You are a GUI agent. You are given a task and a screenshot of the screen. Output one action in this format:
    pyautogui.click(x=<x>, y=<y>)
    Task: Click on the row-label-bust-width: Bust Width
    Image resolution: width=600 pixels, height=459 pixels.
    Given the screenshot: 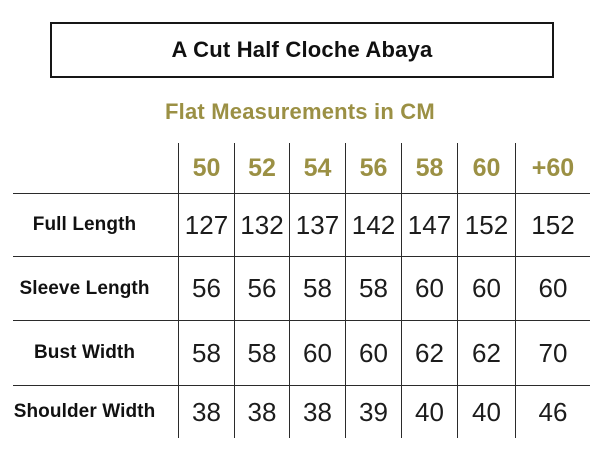 What is the action you would take?
    pyautogui.click(x=96, y=353)
    